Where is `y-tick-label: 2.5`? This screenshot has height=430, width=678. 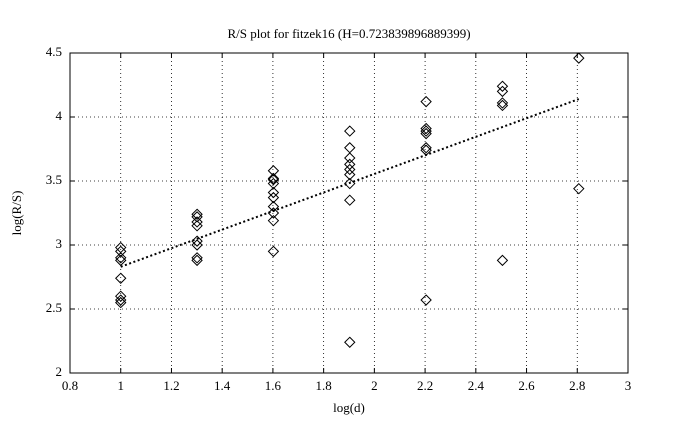 y-tick-label: 2.5 is located at coordinates (54, 307).